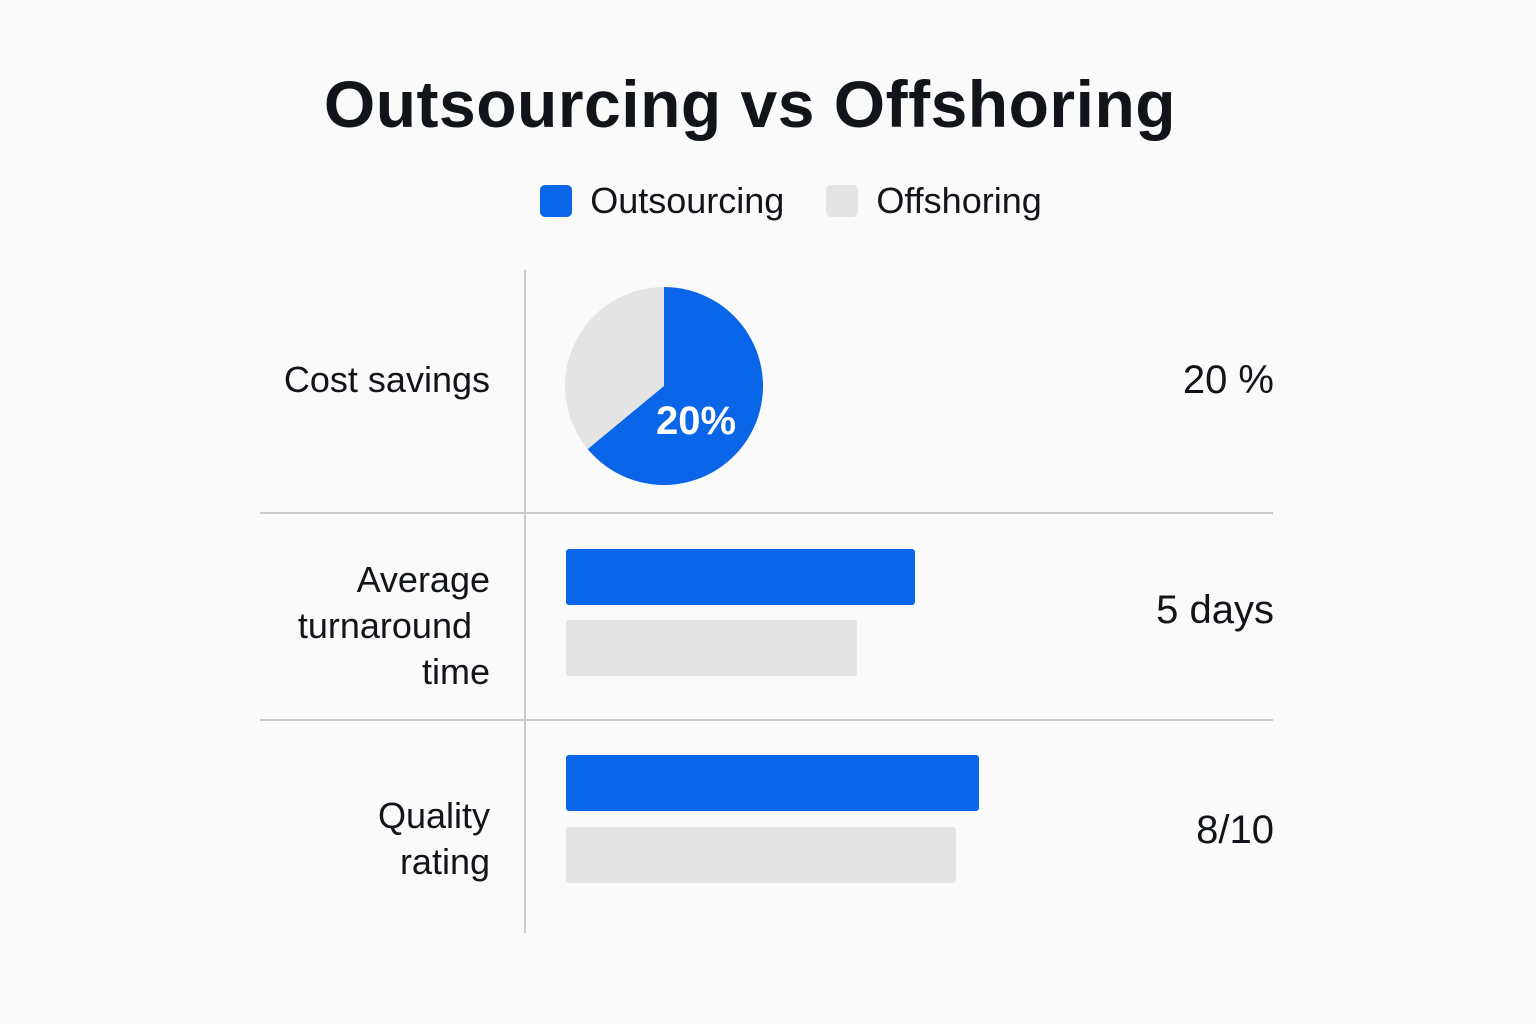  Describe the element at coordinates (687, 200) in the screenshot. I see `legend-label-outsourcing: Outsourcing` at that location.